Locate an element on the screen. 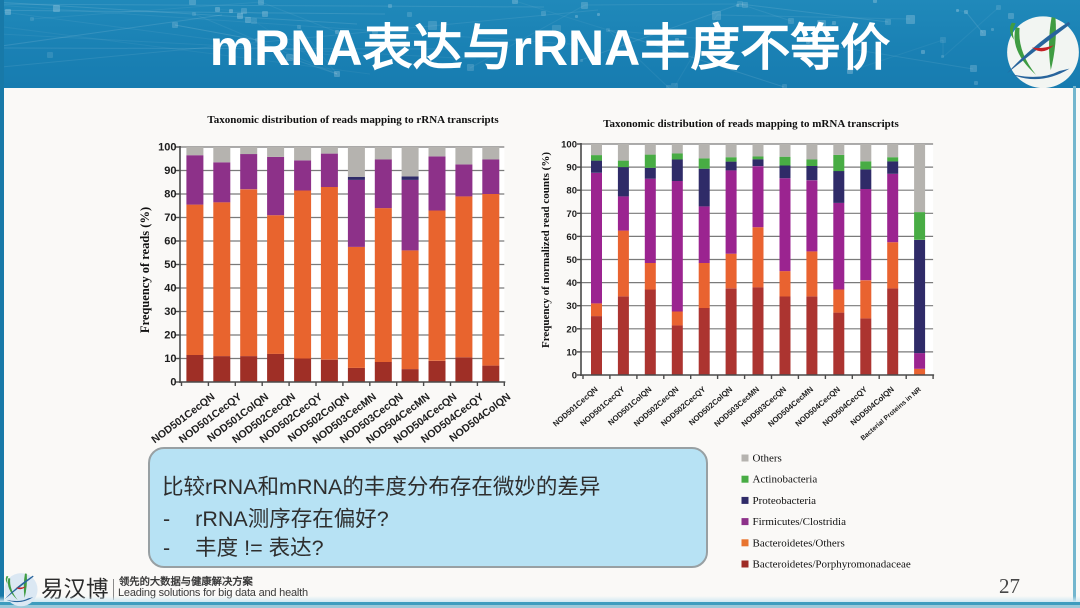  svg-text: Bacteroidetes/Others is located at coordinates (799, 543).